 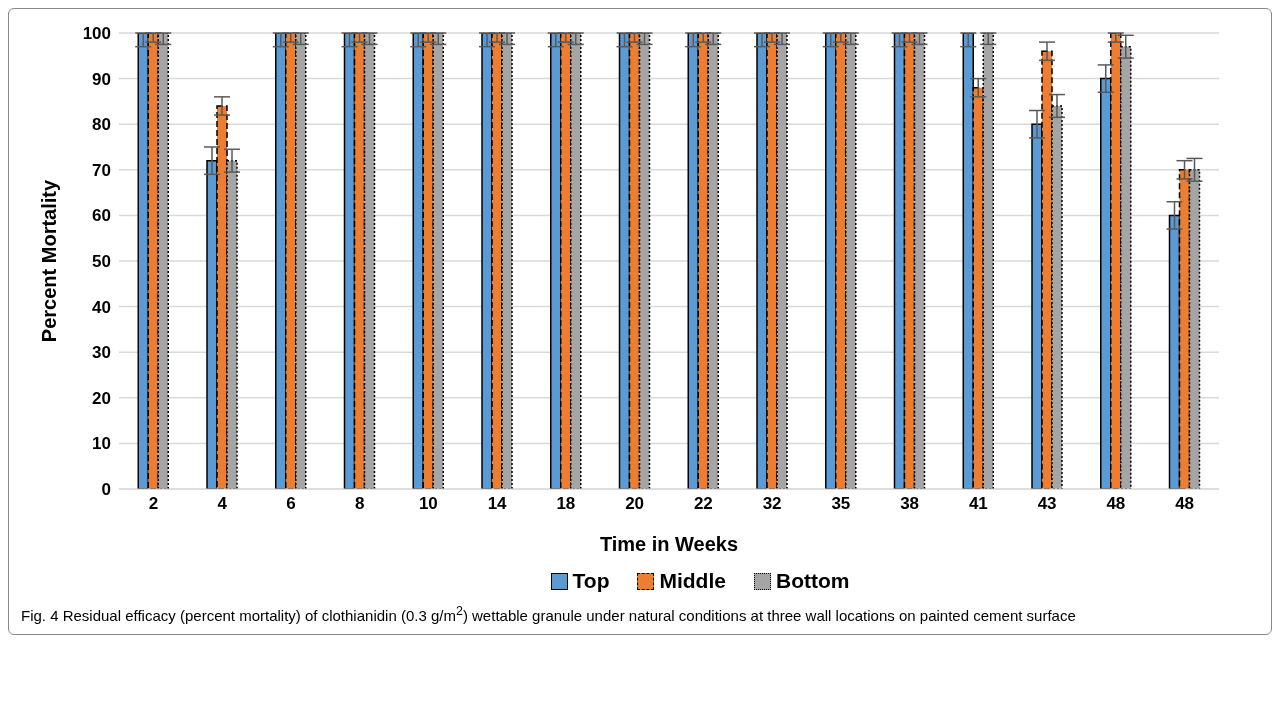 What do you see at coordinates (101, 79) in the screenshot?
I see `y-tick-label: 90` at bounding box center [101, 79].